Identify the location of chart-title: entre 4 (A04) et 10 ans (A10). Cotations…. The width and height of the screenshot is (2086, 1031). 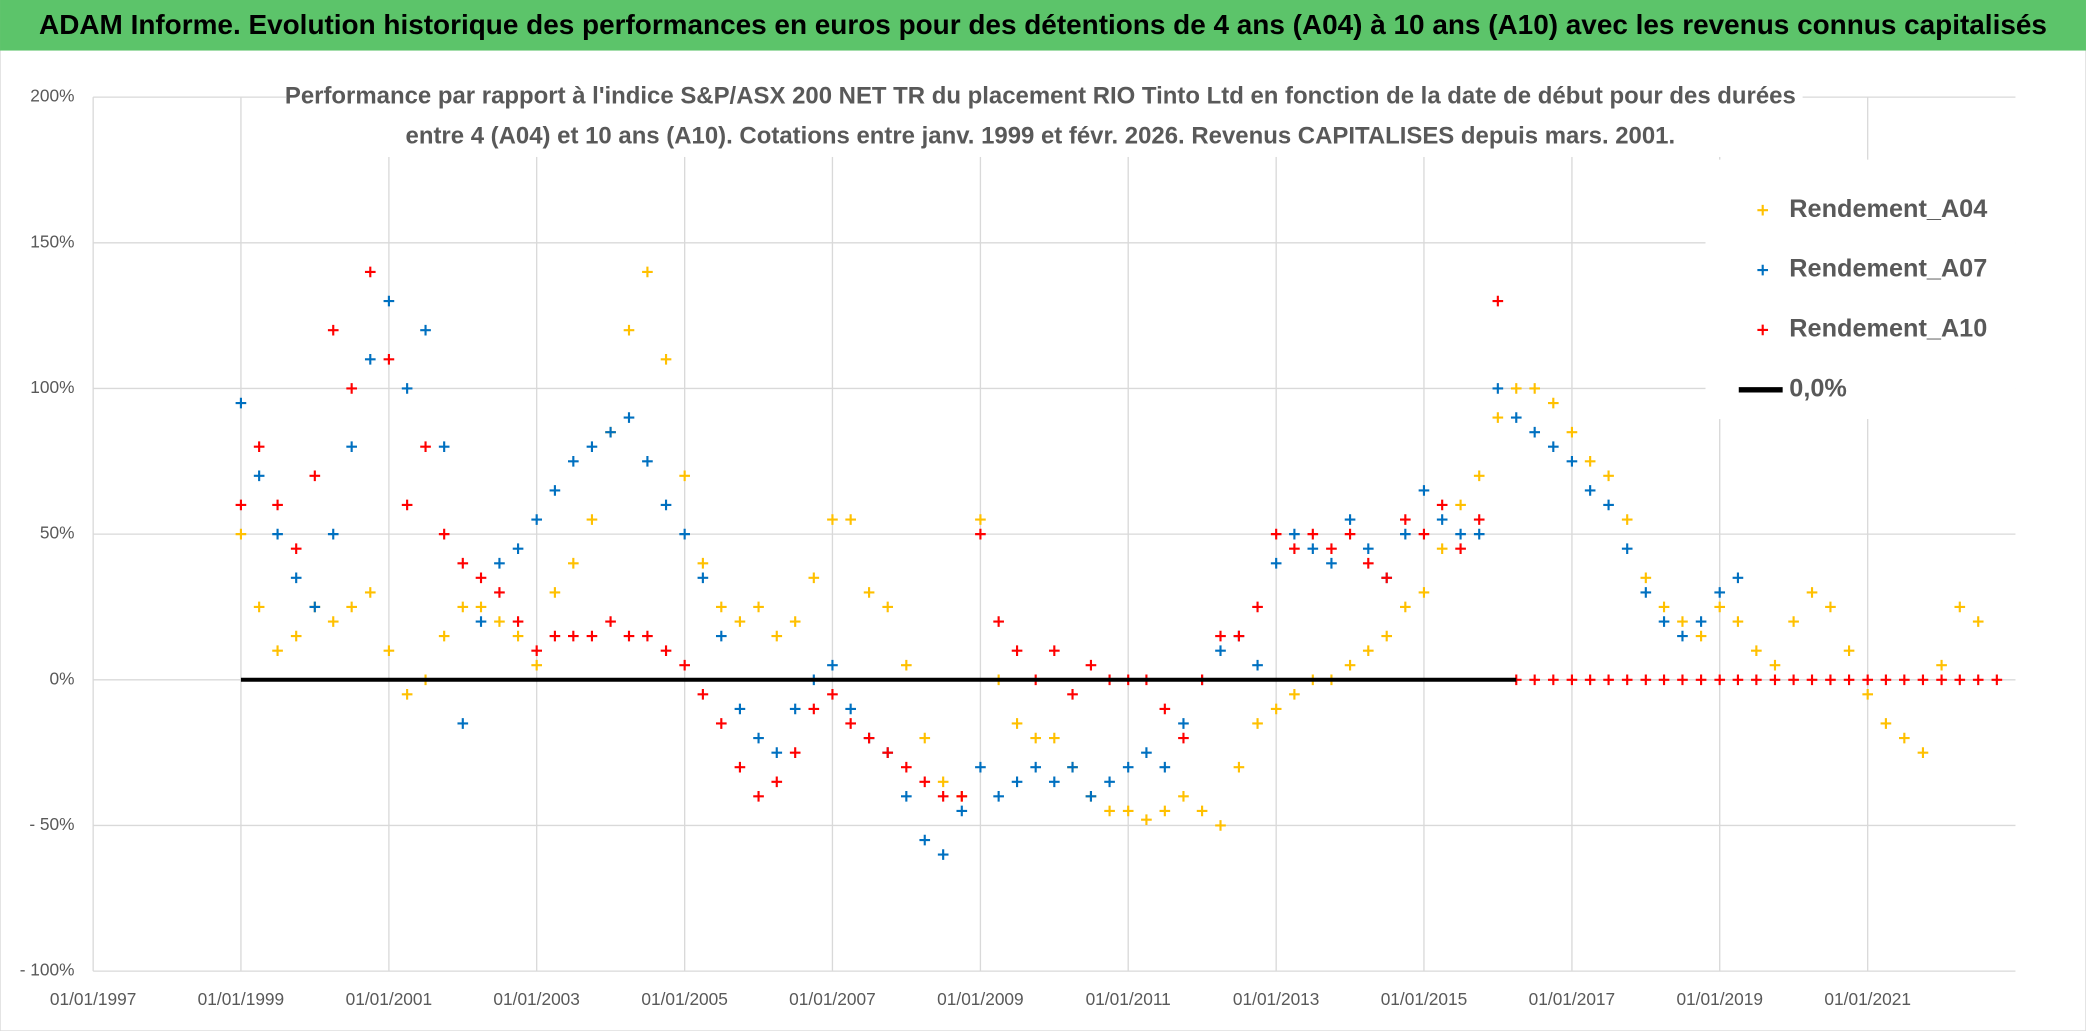
(1041, 135).